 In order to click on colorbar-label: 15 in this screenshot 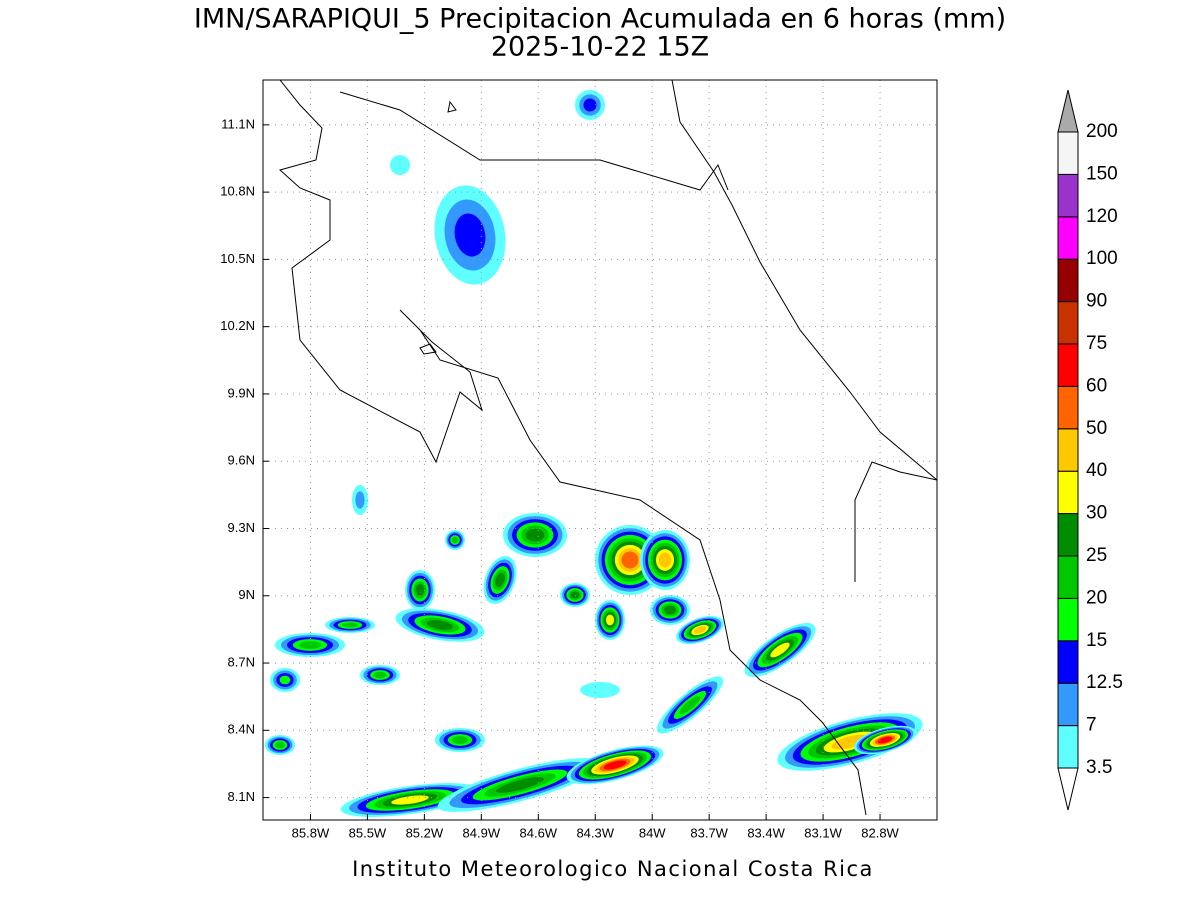, I will do `click(1096, 640)`.